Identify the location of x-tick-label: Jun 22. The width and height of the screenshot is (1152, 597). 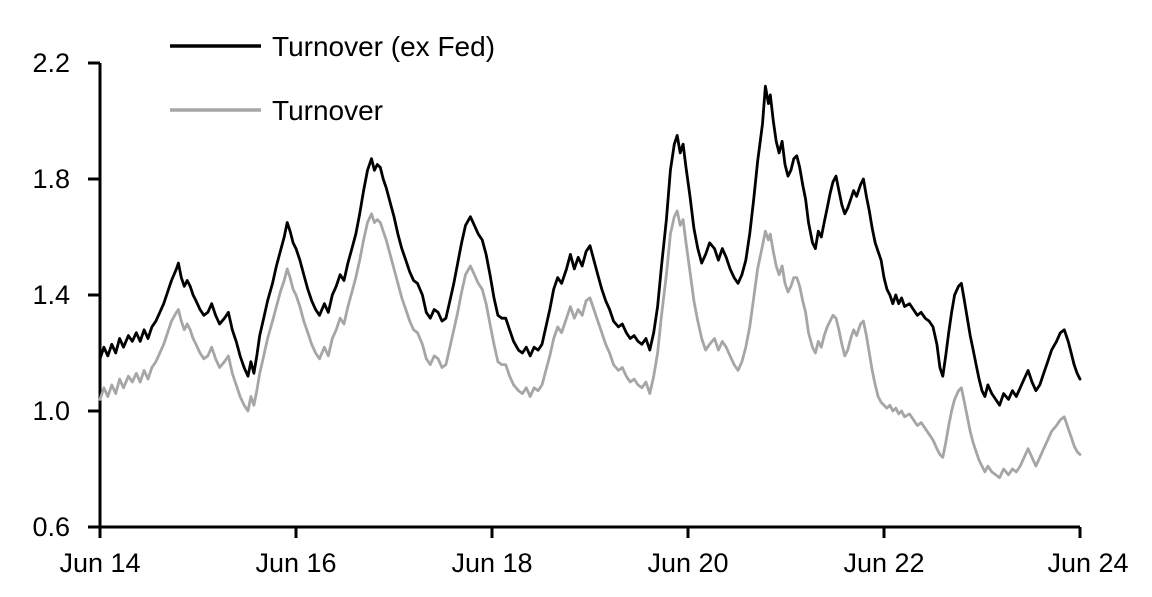
(883, 563).